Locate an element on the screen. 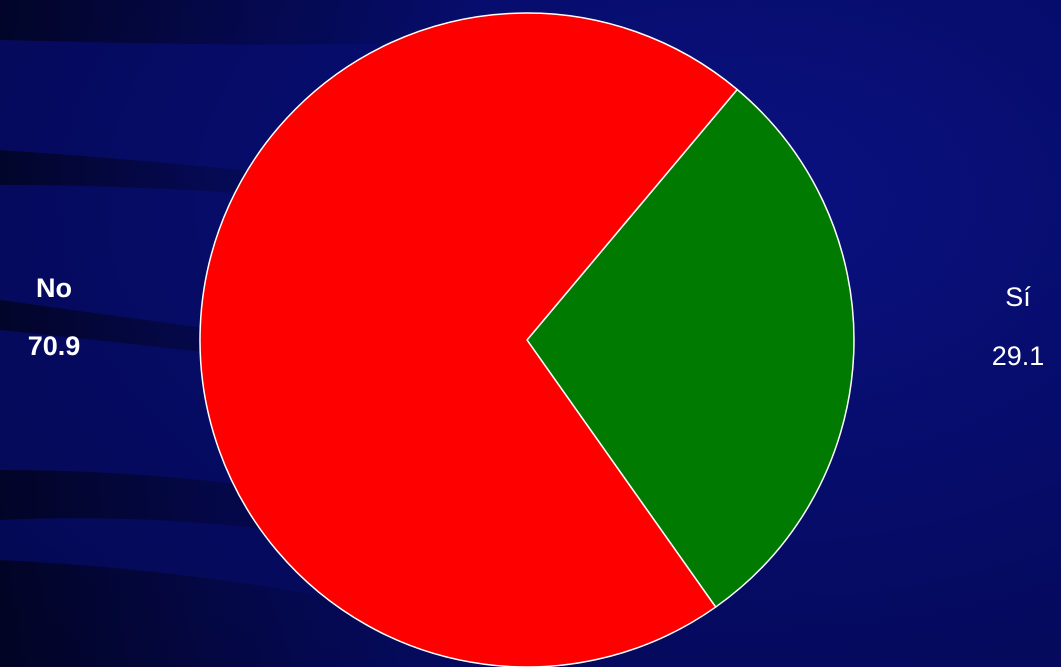 The height and width of the screenshot is (667, 1061). slice-no-name: No is located at coordinates (54, 288).